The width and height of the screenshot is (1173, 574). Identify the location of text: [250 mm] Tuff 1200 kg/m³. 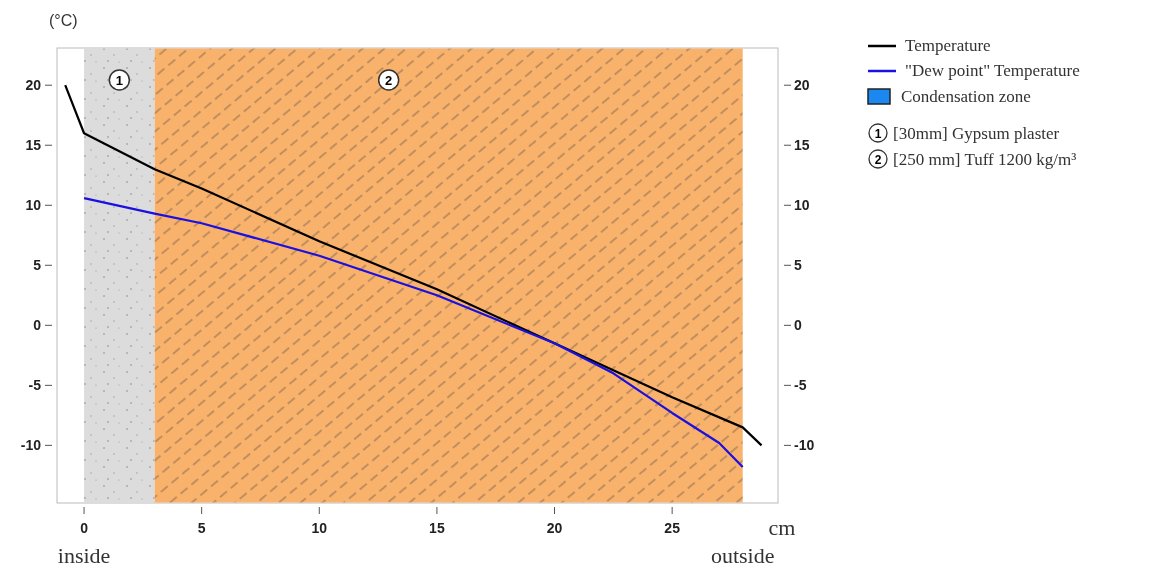
(985, 159).